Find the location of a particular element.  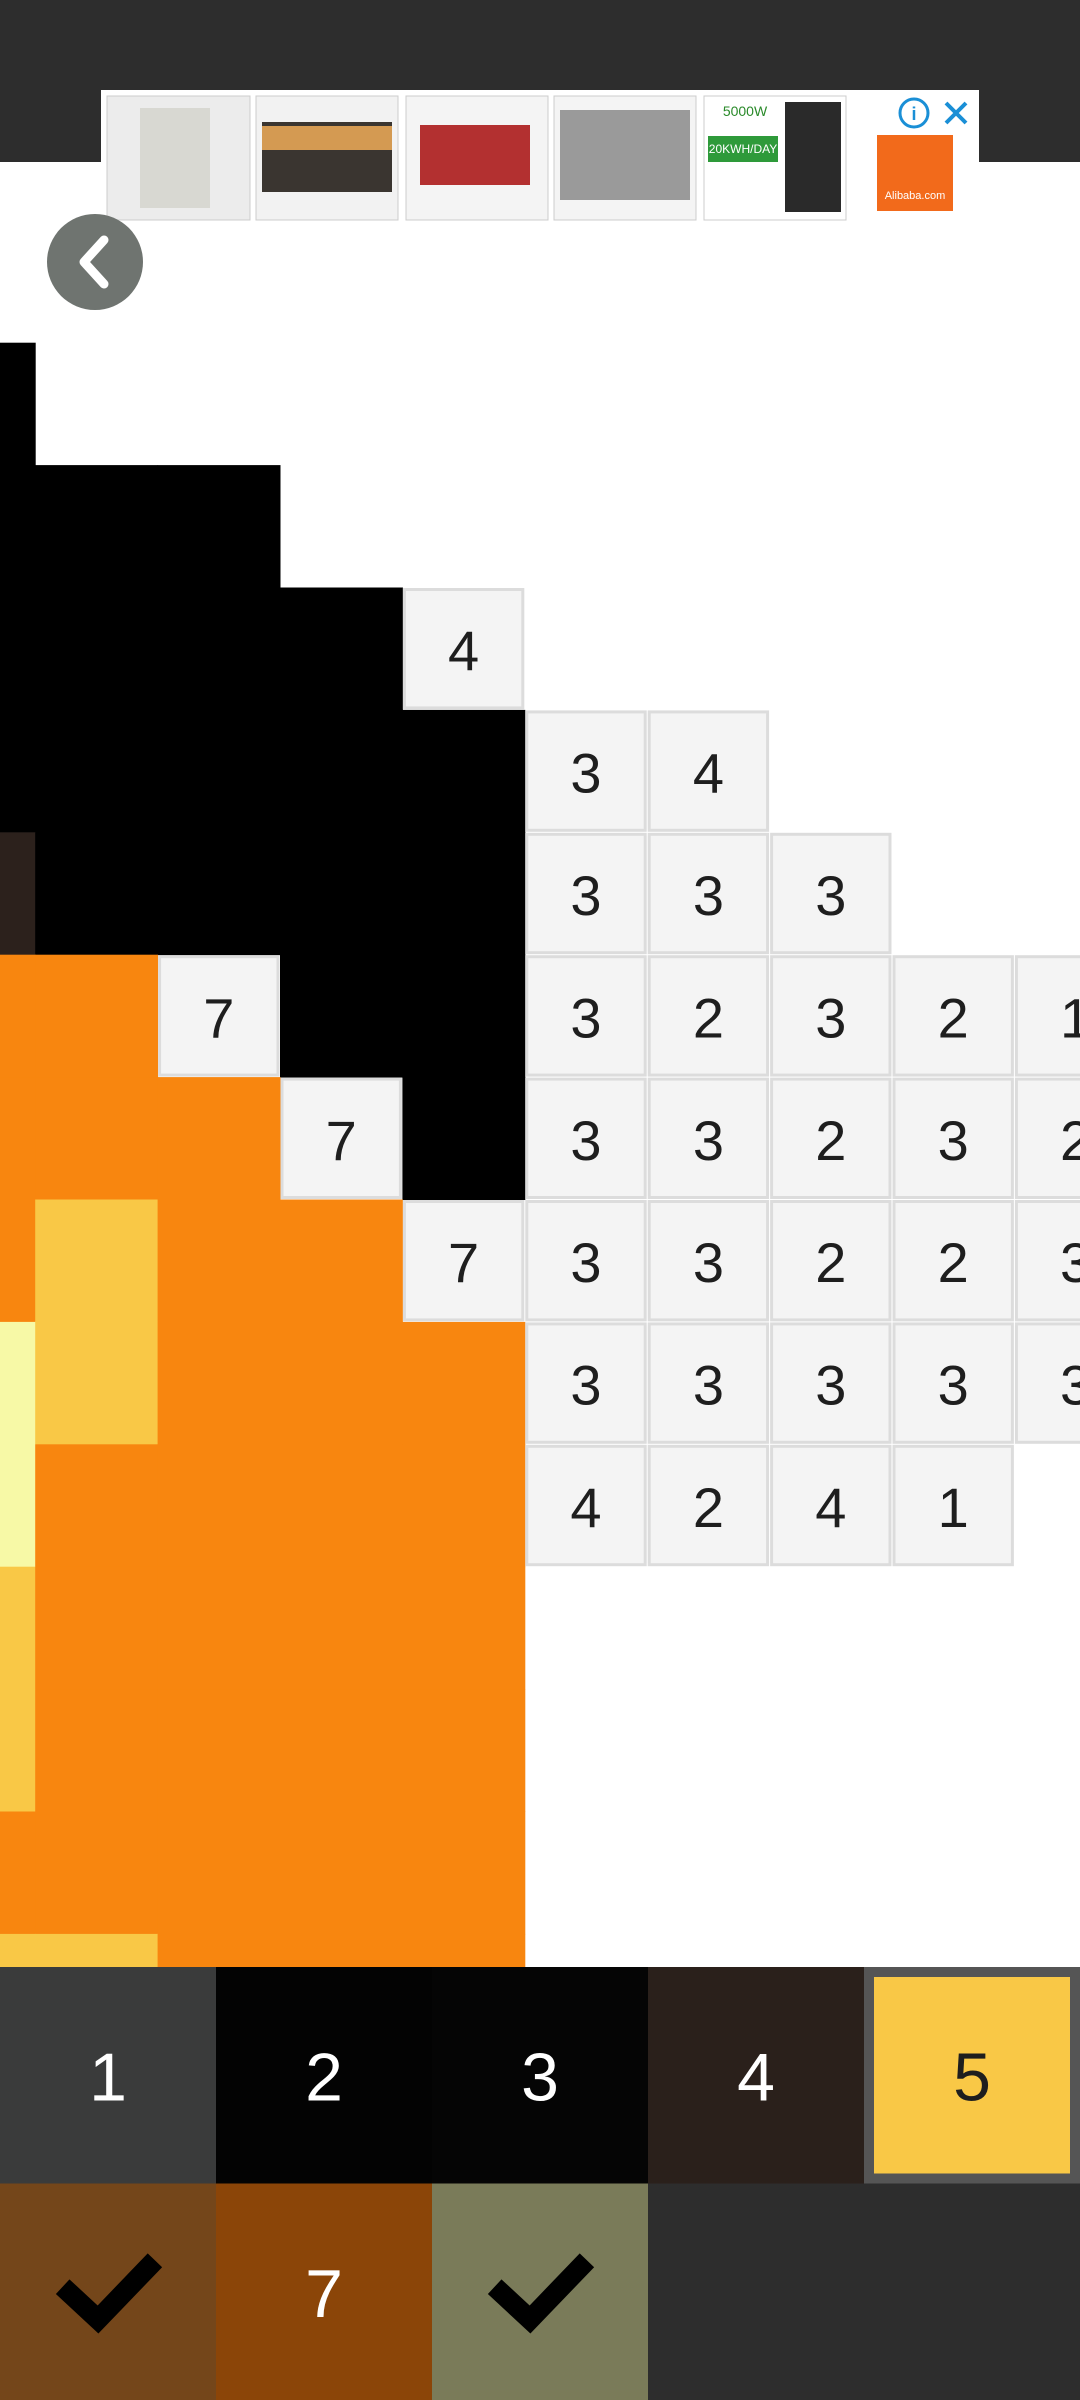

swatch-selected-frame is located at coordinates (972, 2075).